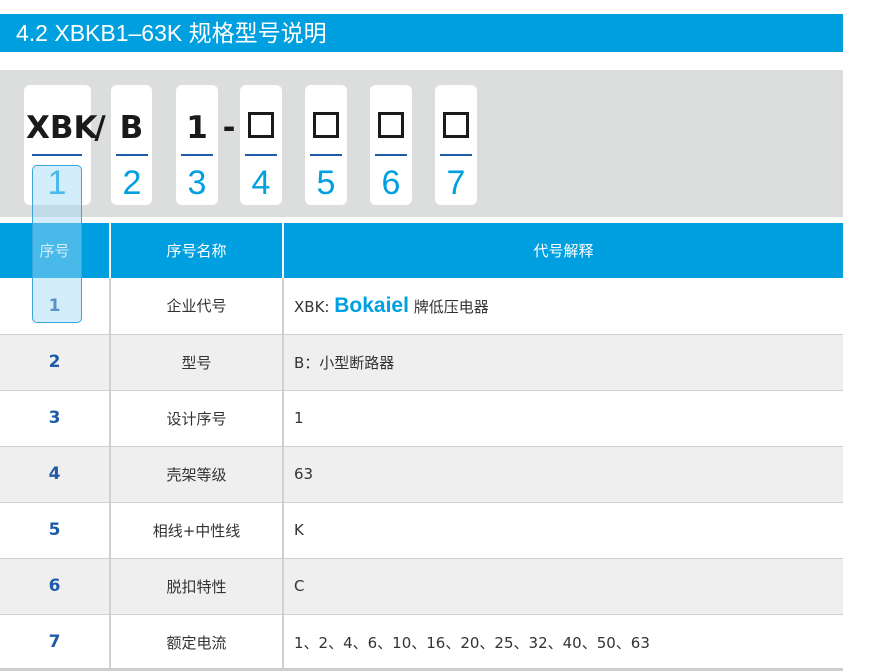 Image resolution: width=882 pixels, height=672 pixels. I want to click on slot-number-5: 5, so click(326, 183).